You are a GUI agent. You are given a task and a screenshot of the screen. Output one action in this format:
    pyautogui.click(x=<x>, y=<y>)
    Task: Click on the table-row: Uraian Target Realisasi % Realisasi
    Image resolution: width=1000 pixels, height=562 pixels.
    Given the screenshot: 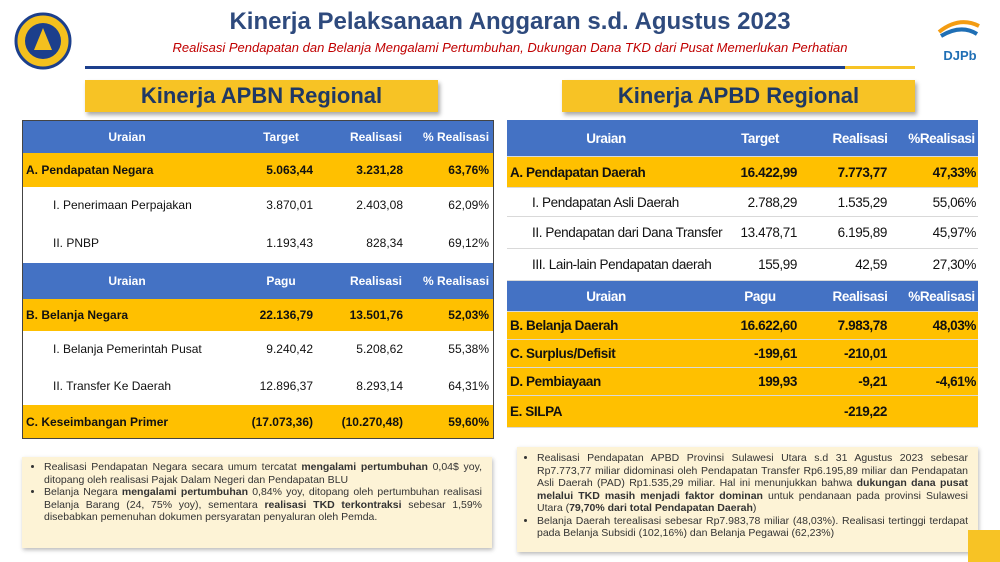 What is the action you would take?
    pyautogui.click(x=258, y=137)
    